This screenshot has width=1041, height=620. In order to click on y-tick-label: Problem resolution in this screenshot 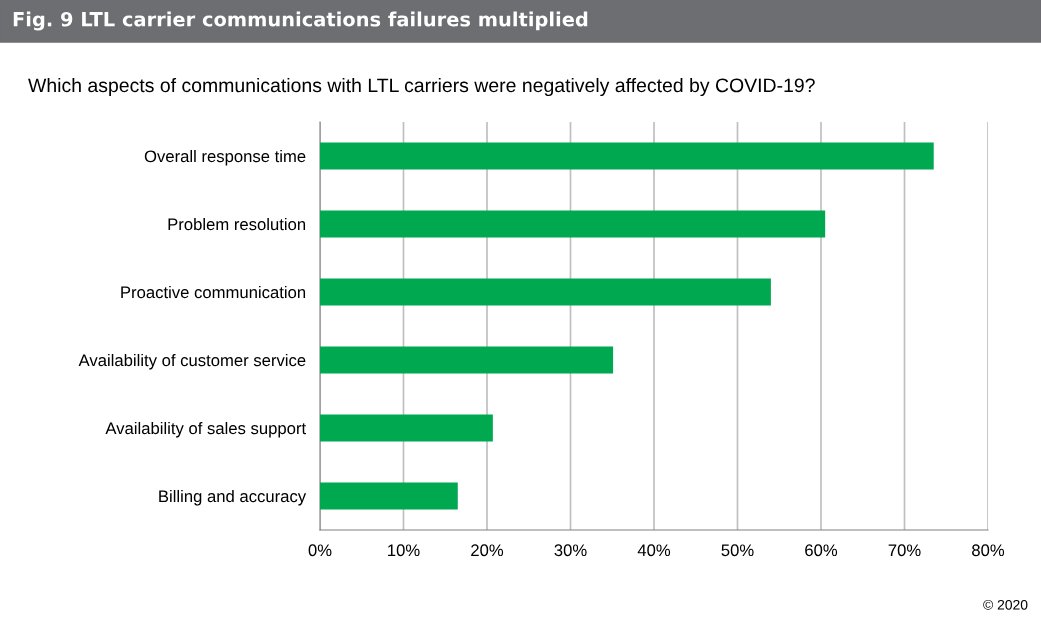, I will do `click(237, 224)`.